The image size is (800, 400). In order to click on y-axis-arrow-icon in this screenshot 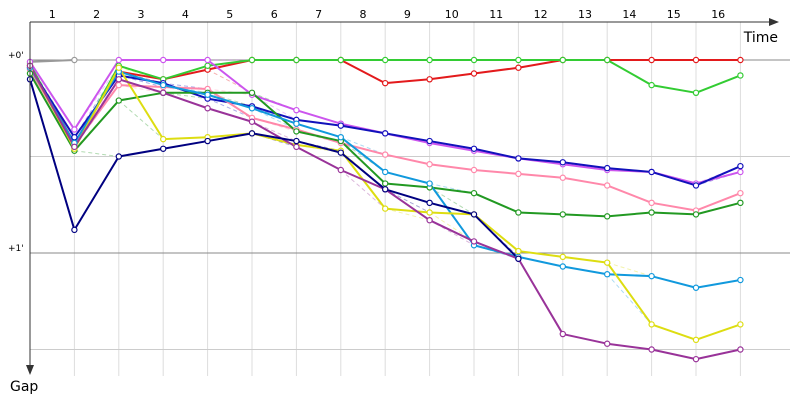, I will do `click(30, 370)`.